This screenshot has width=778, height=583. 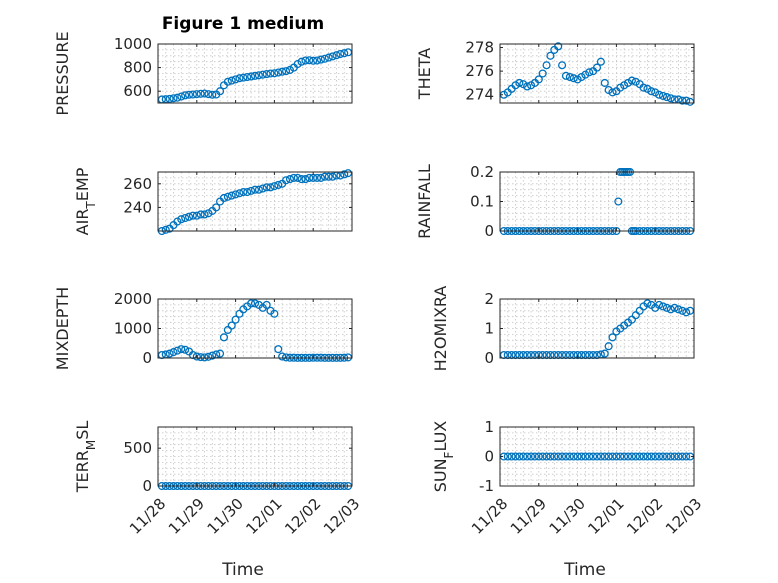 What do you see at coordinates (489, 358) in the screenshot?
I see `y-tick-label: 0` at bounding box center [489, 358].